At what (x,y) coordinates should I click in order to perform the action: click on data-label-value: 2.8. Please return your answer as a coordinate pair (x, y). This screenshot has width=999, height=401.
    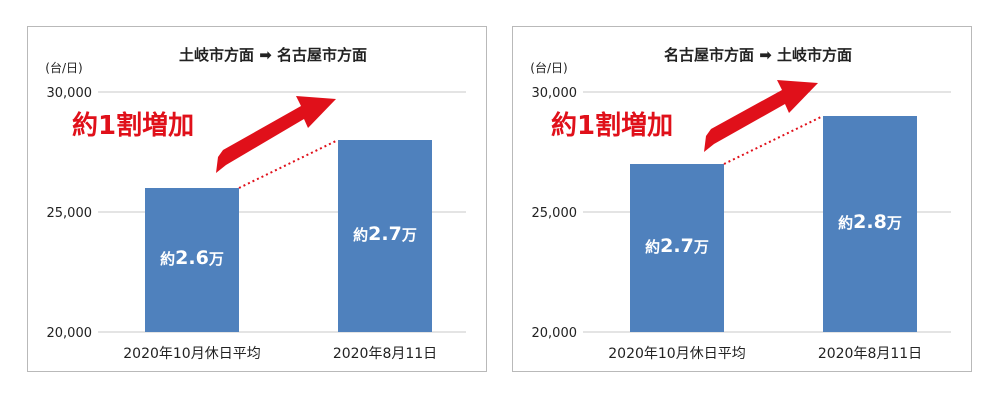
    Looking at the image, I should click on (870, 222).